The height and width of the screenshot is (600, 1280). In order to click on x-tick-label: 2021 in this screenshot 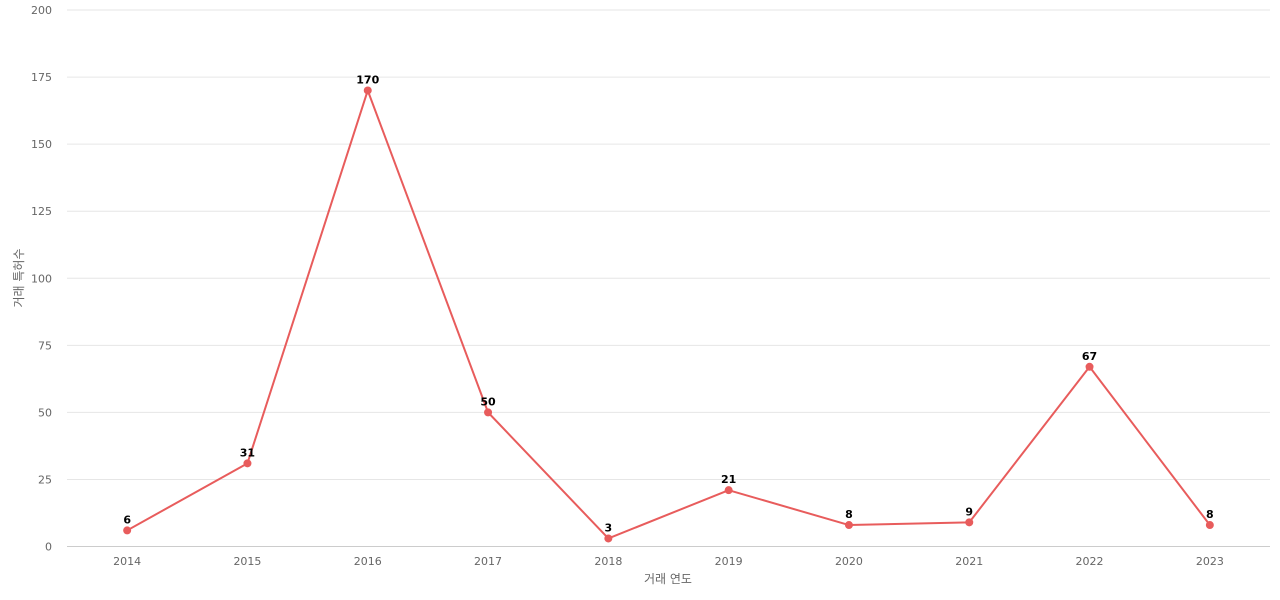, I will do `click(969, 561)`.